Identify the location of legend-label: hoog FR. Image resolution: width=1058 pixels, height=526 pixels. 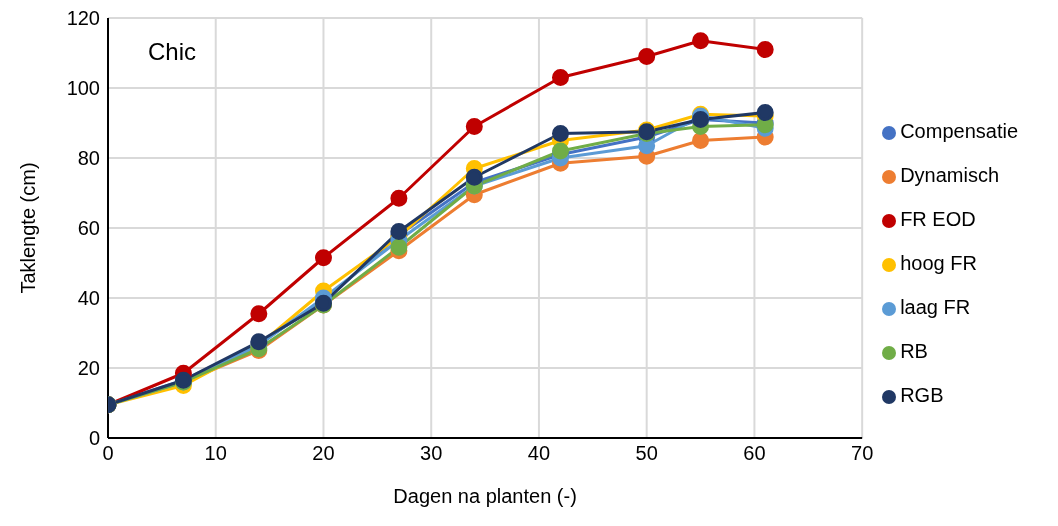
(938, 263).